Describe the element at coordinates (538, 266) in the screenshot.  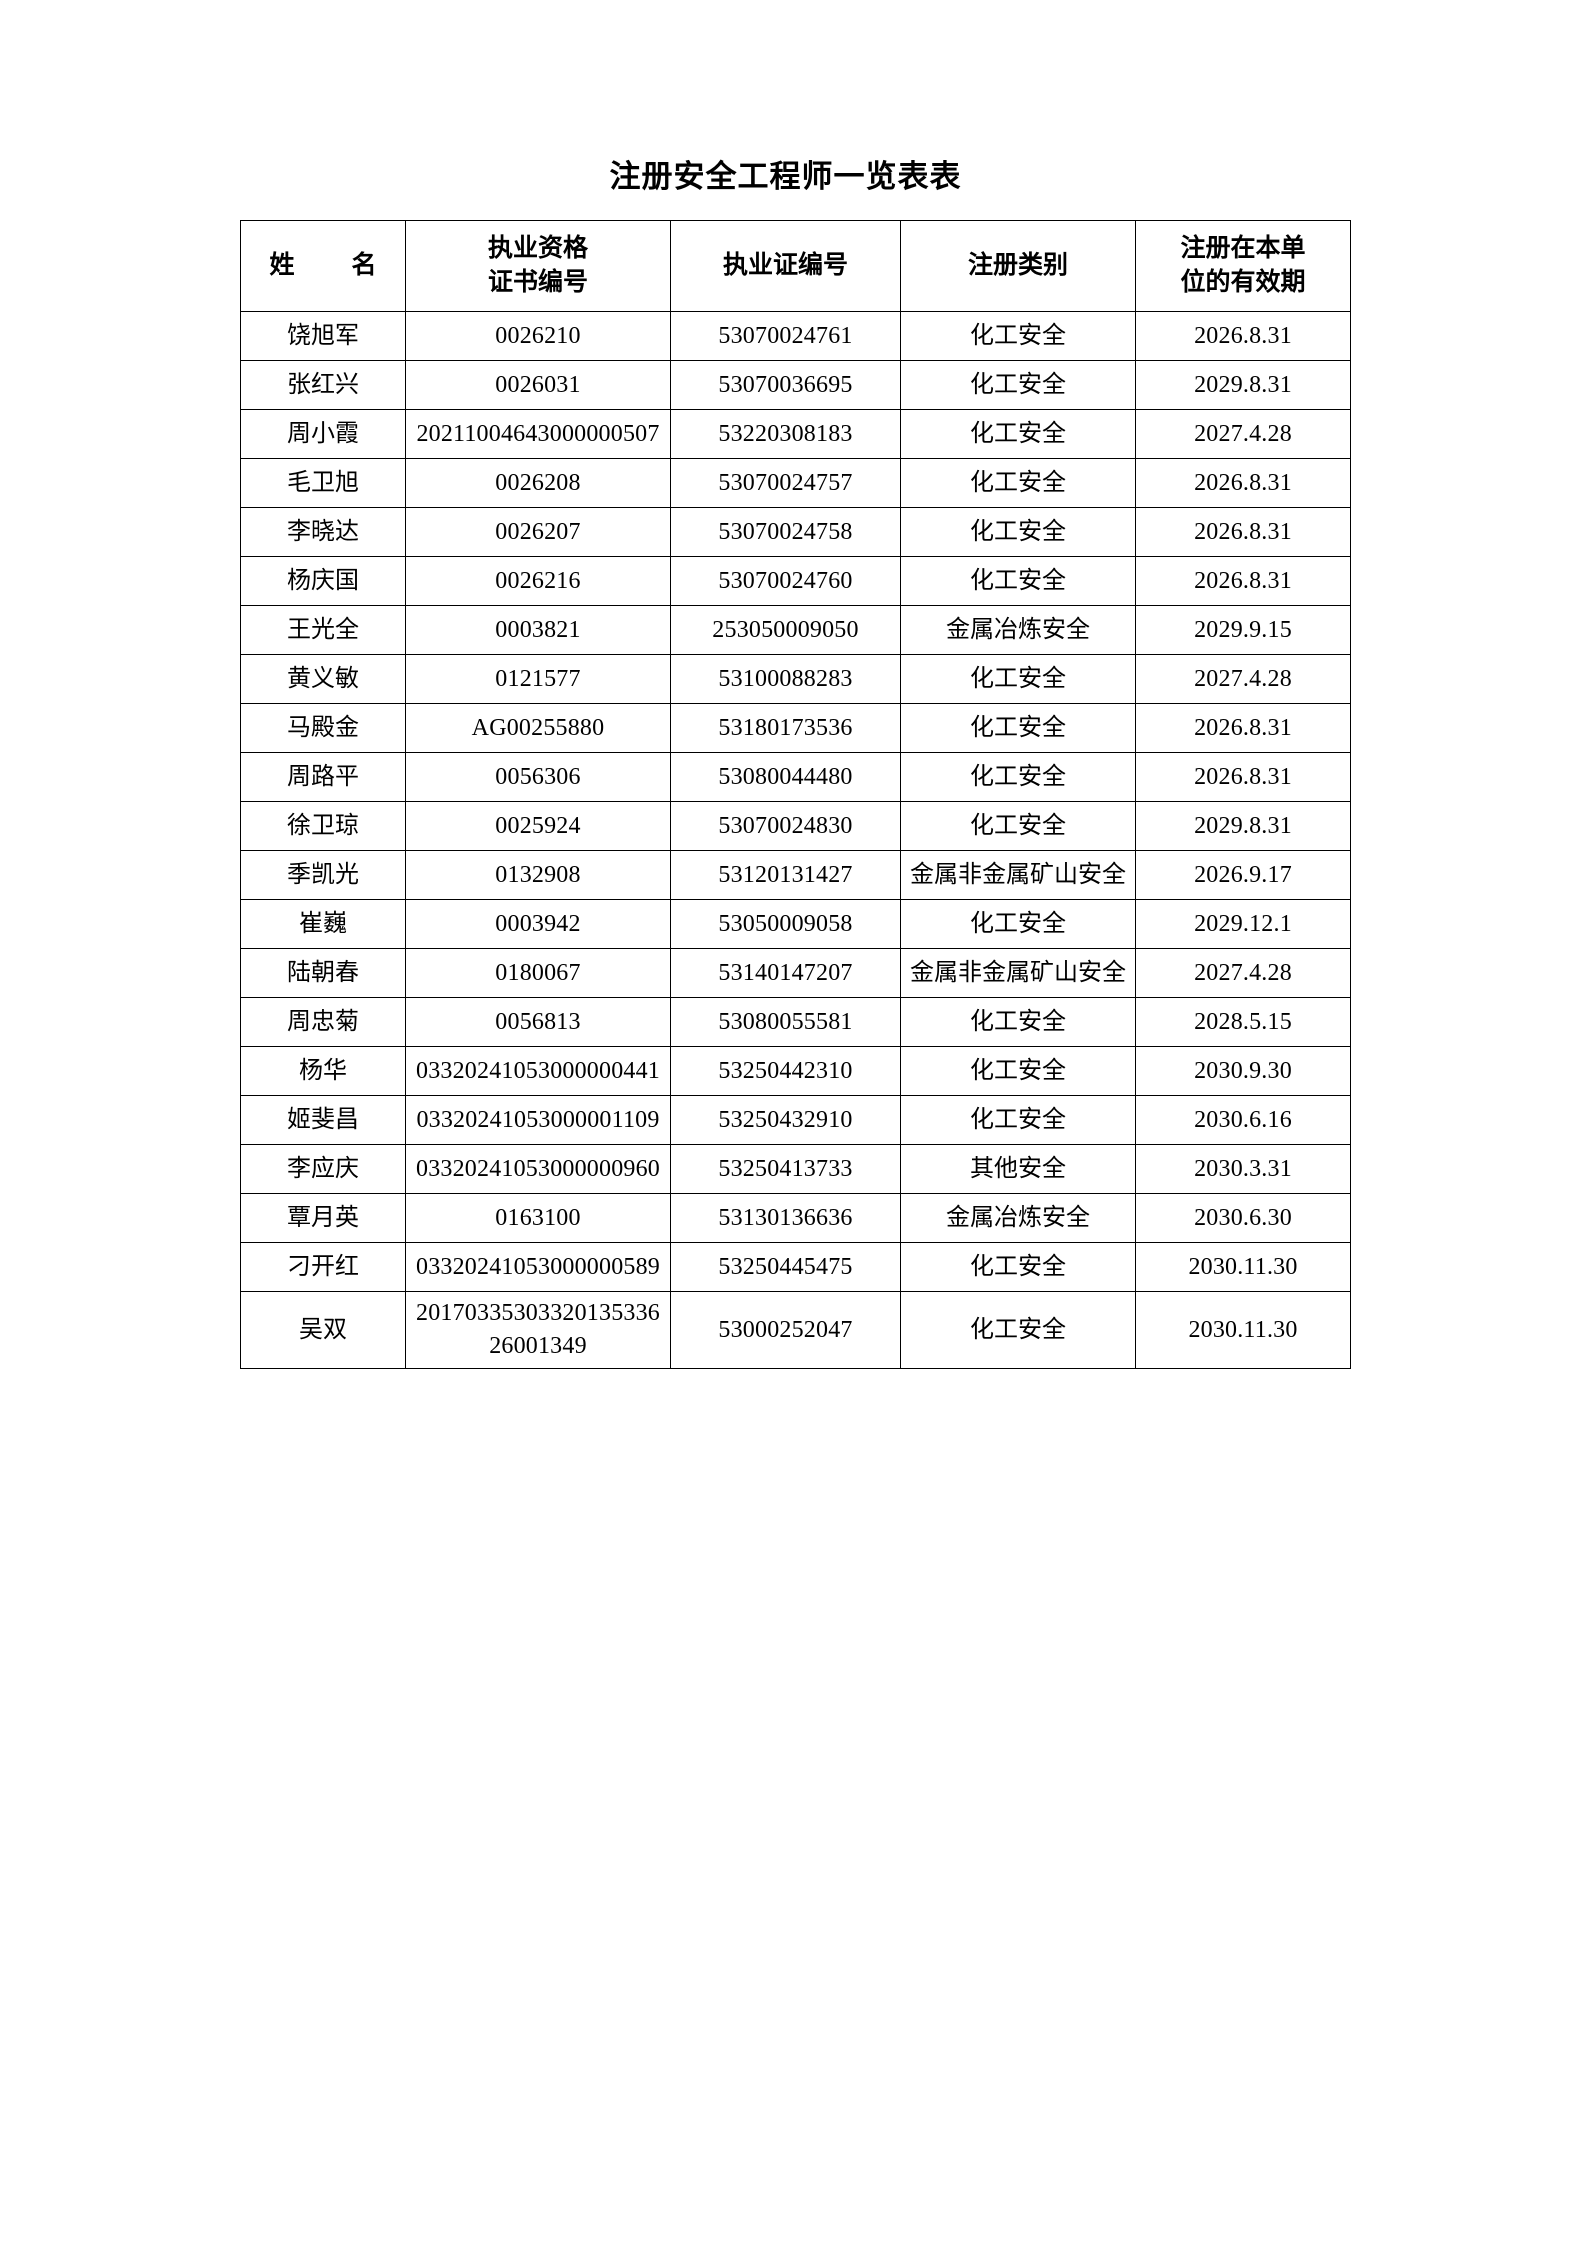
I see `column-header-cert: 执业资格 证书编号` at that location.